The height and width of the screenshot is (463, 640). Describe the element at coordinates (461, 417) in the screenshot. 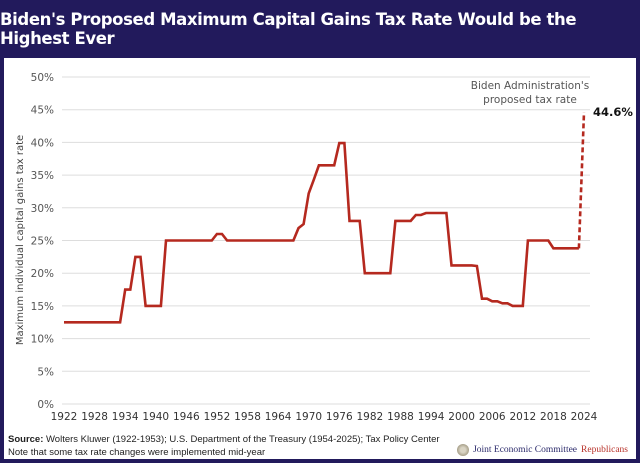

I see `x-tick-label: 2000` at that location.